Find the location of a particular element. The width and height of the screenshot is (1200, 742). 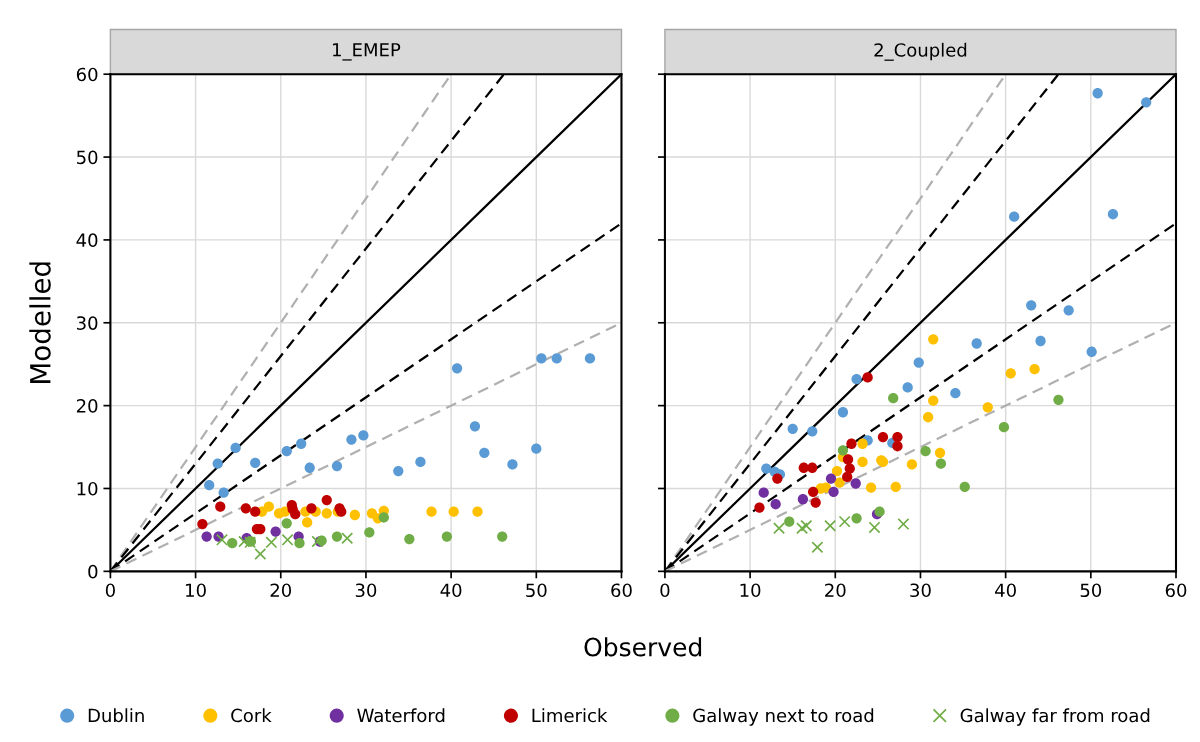

legend-label: Limerick is located at coordinates (570, 715).